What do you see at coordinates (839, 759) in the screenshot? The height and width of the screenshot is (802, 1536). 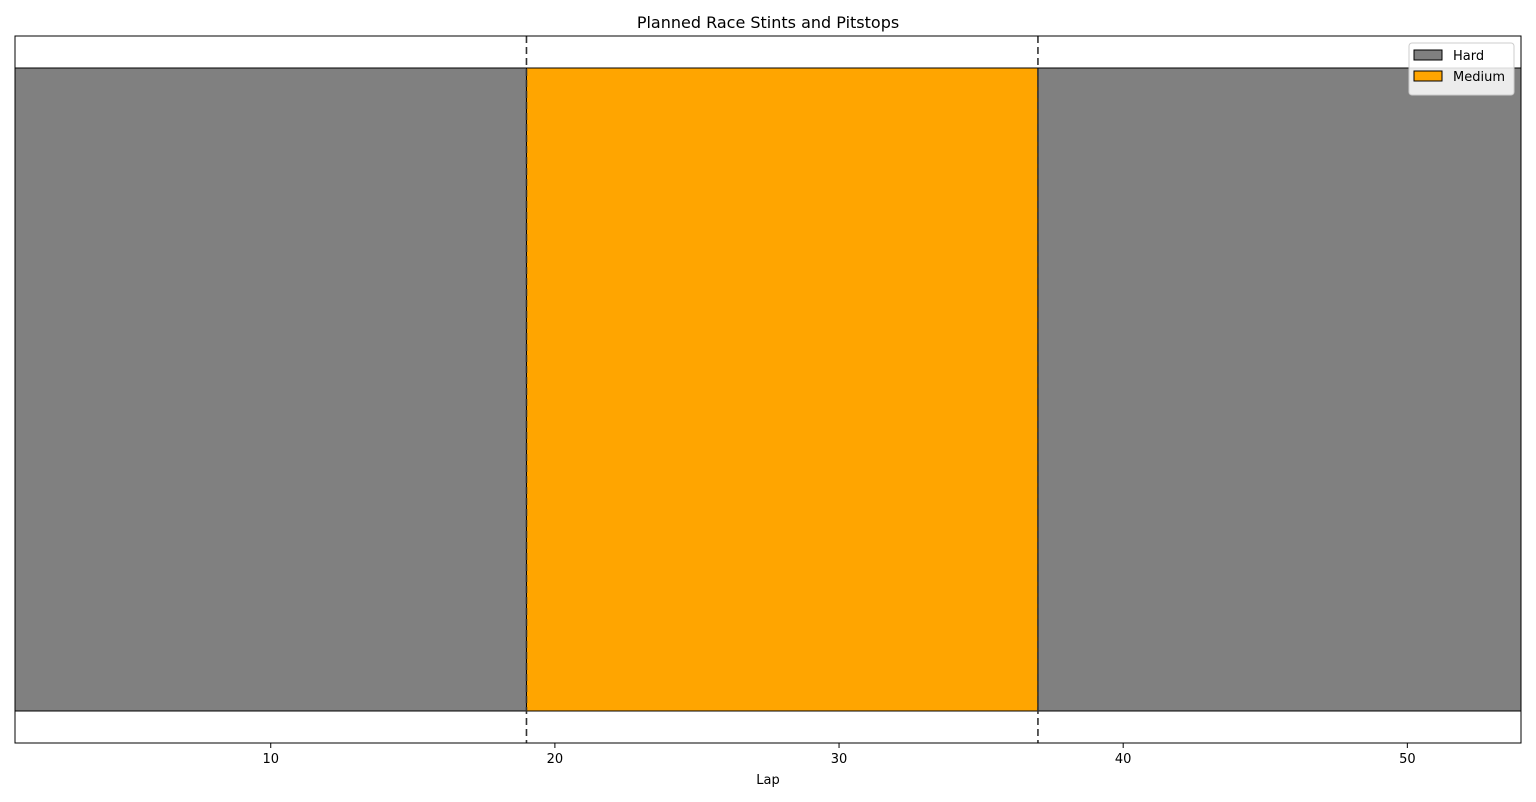 I see `x-tick-label-30: 30` at bounding box center [839, 759].